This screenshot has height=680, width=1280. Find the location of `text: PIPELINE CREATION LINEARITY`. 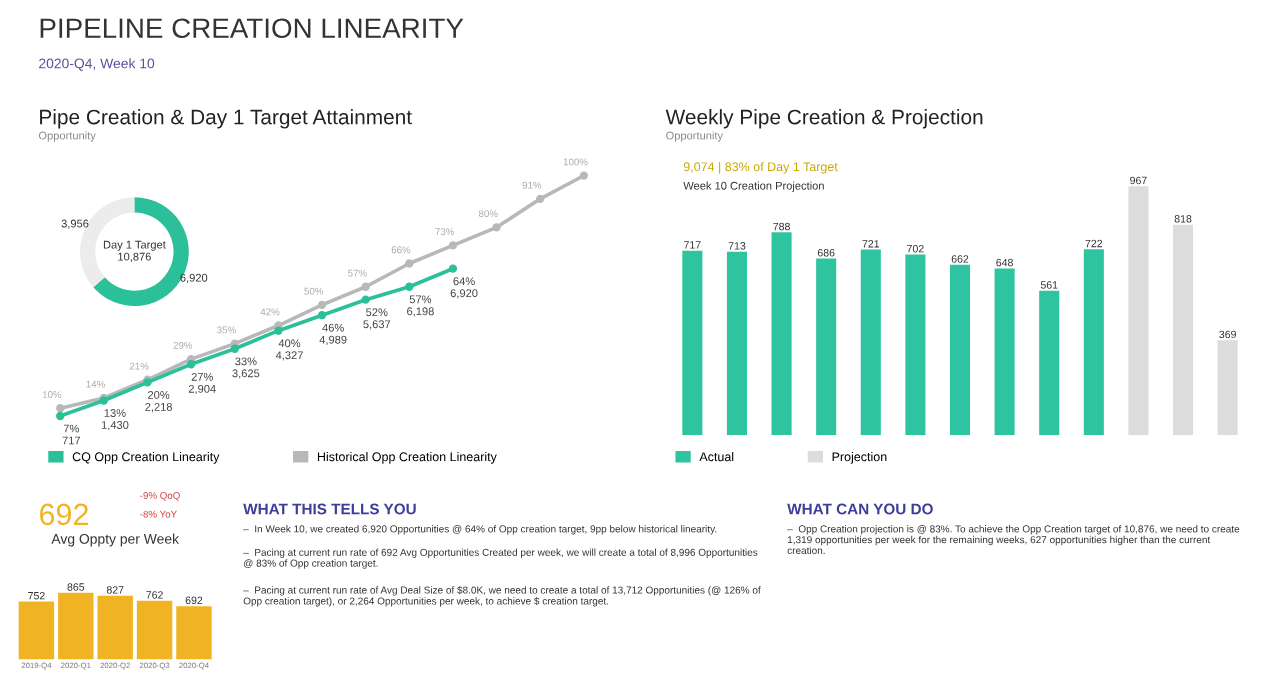

text: PIPELINE CREATION LINEARITY is located at coordinates (252, 28).